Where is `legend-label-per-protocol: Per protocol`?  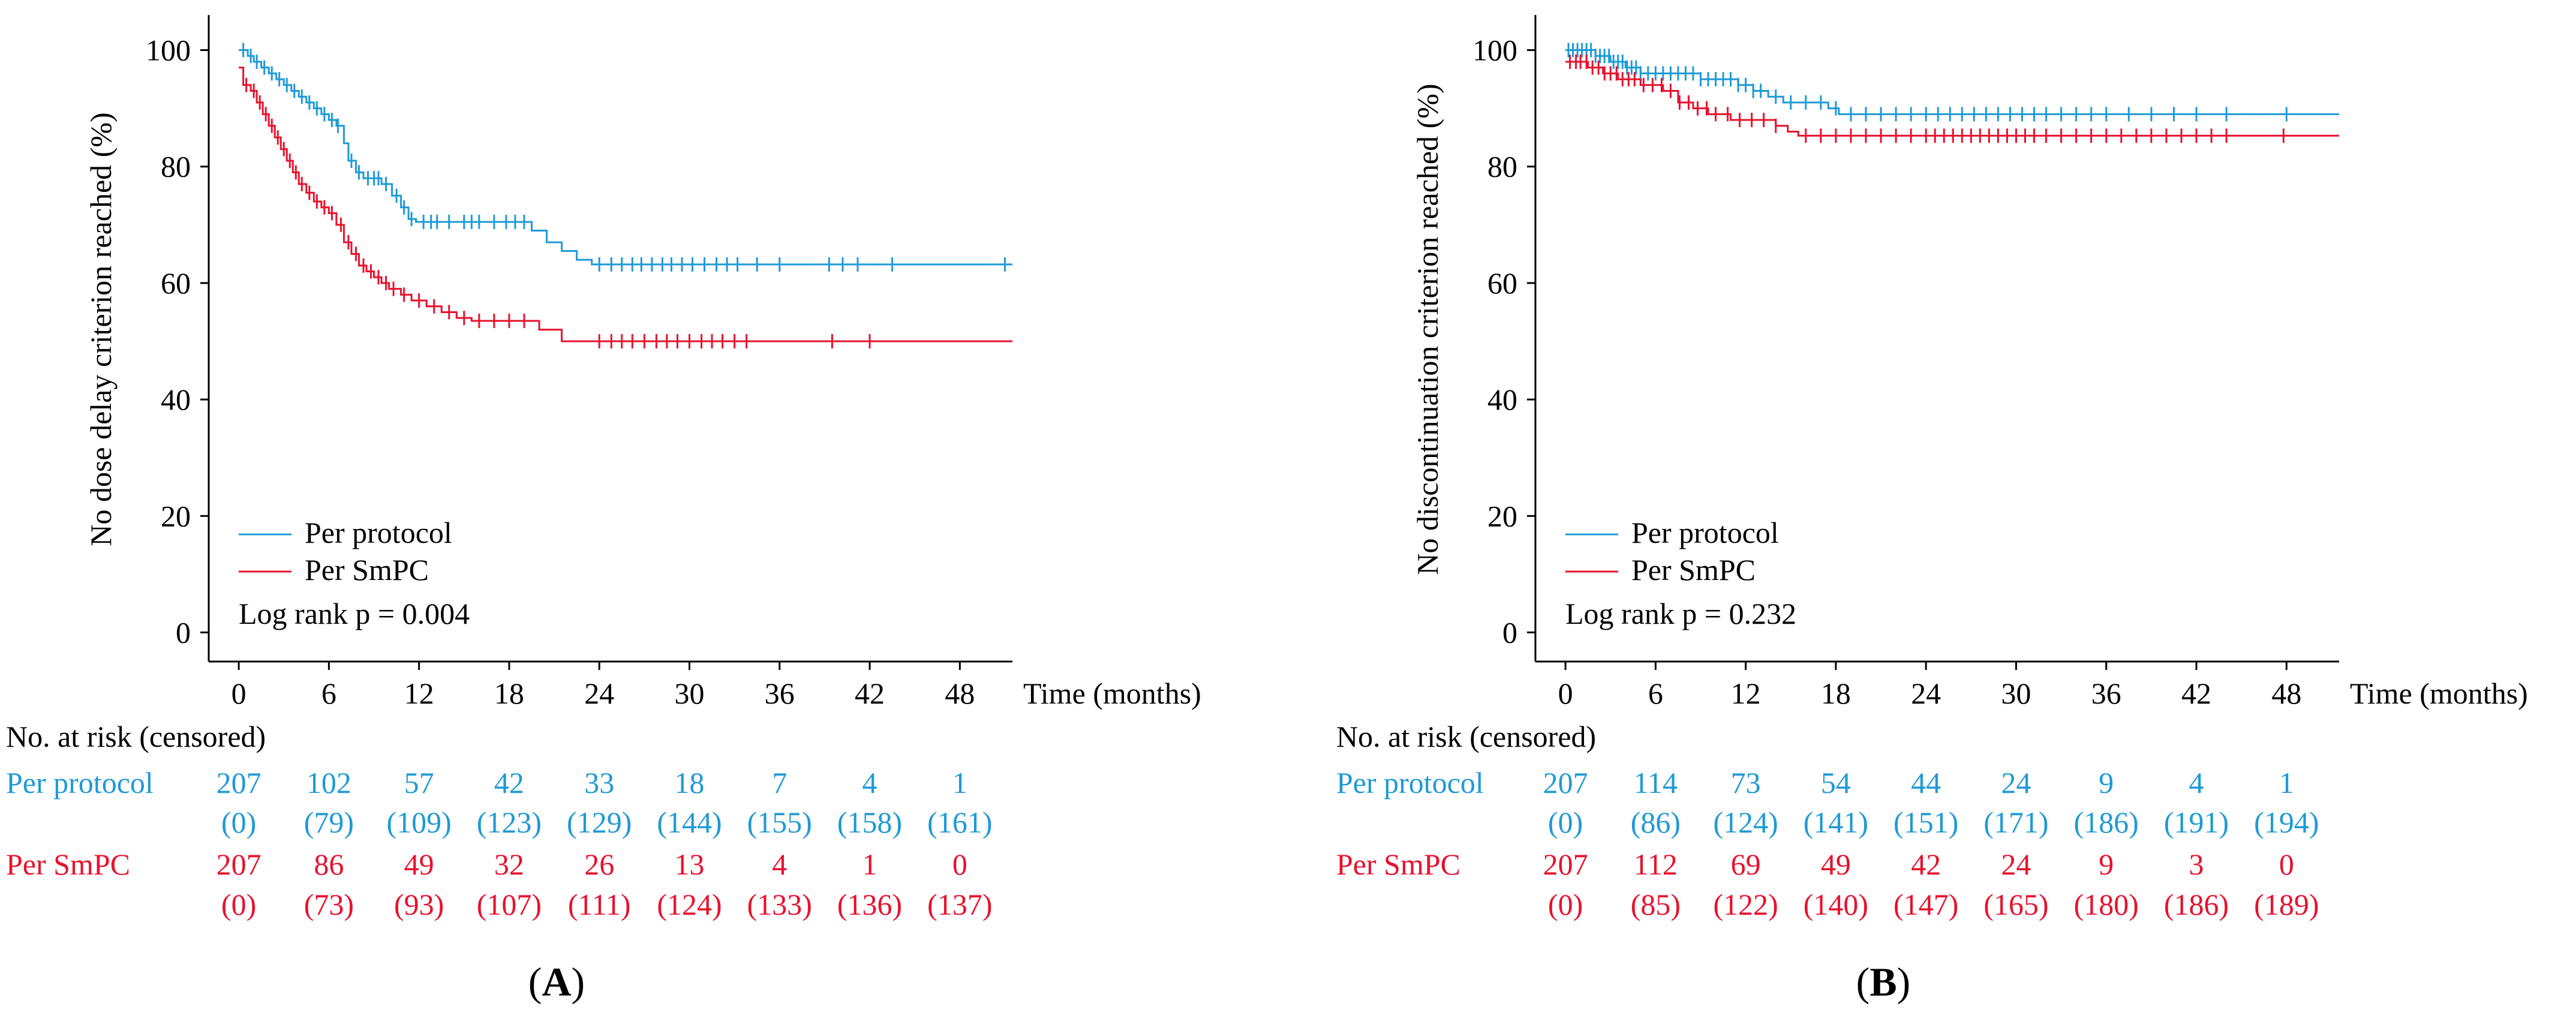 legend-label-per-protocol: Per protocol is located at coordinates (378, 532).